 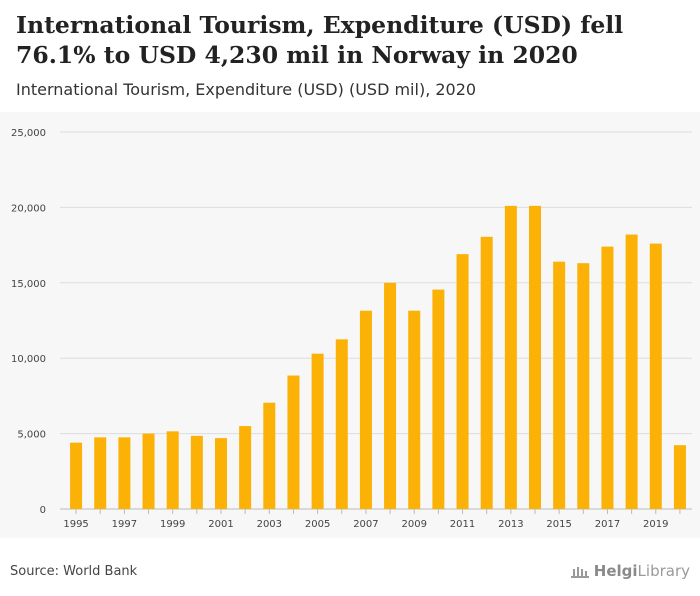 I want to click on x-tick-label: 1997, so click(x=124, y=524).